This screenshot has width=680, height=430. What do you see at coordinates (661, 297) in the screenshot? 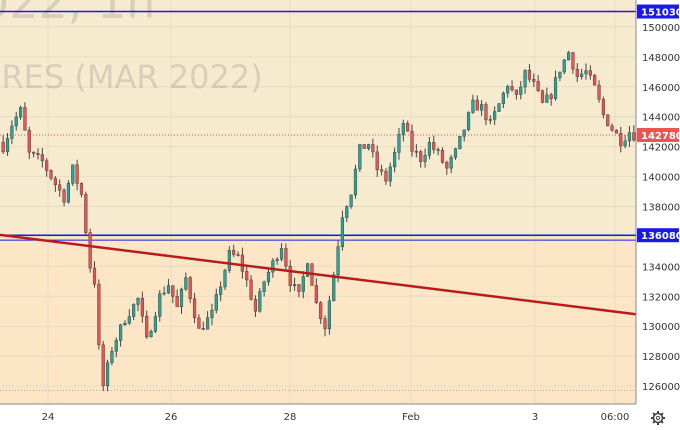
I see `y-tick-label: 132000` at bounding box center [661, 297].